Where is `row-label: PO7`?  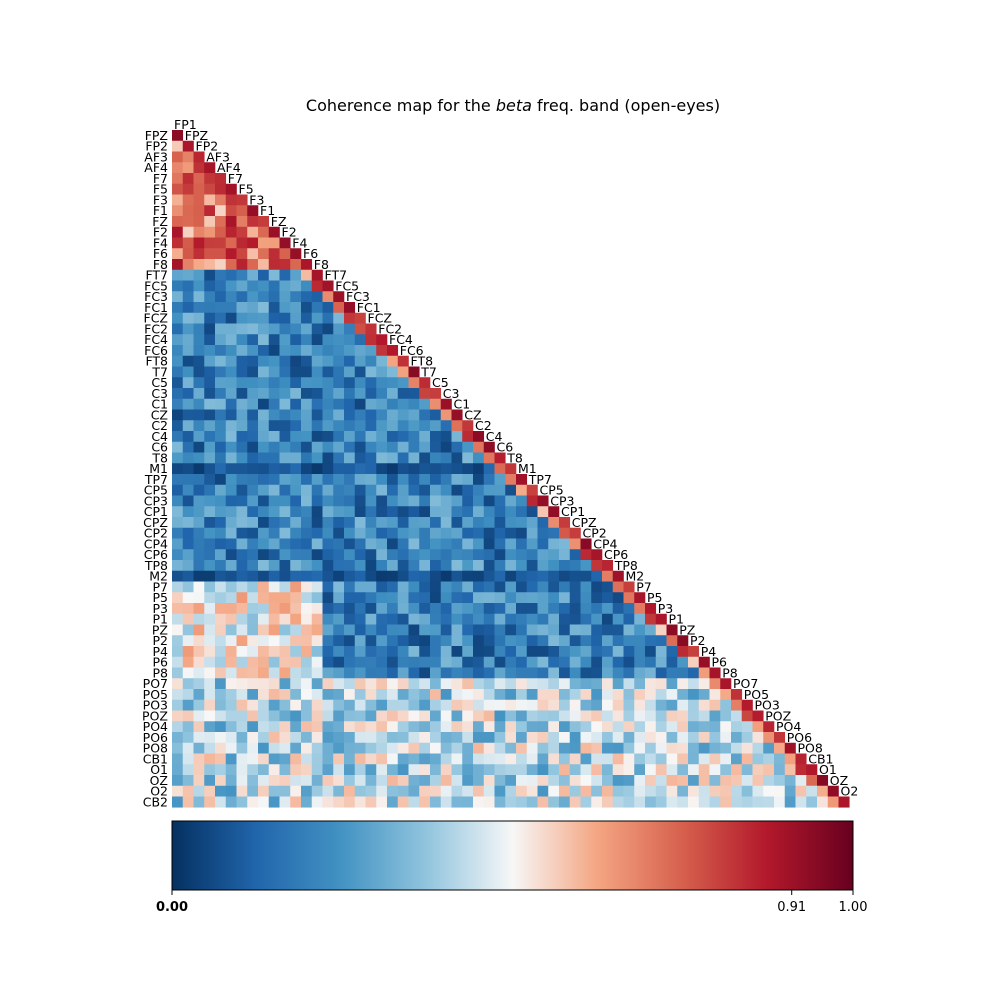
row-label: PO7 is located at coordinates (155, 683).